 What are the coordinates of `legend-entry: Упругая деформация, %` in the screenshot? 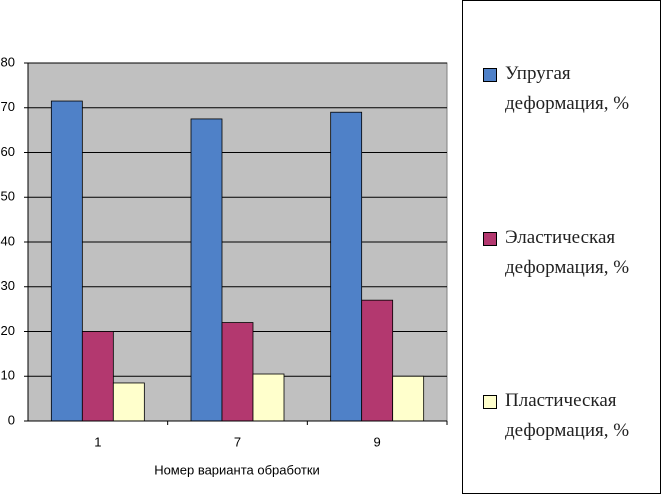 It's located at (568, 89).